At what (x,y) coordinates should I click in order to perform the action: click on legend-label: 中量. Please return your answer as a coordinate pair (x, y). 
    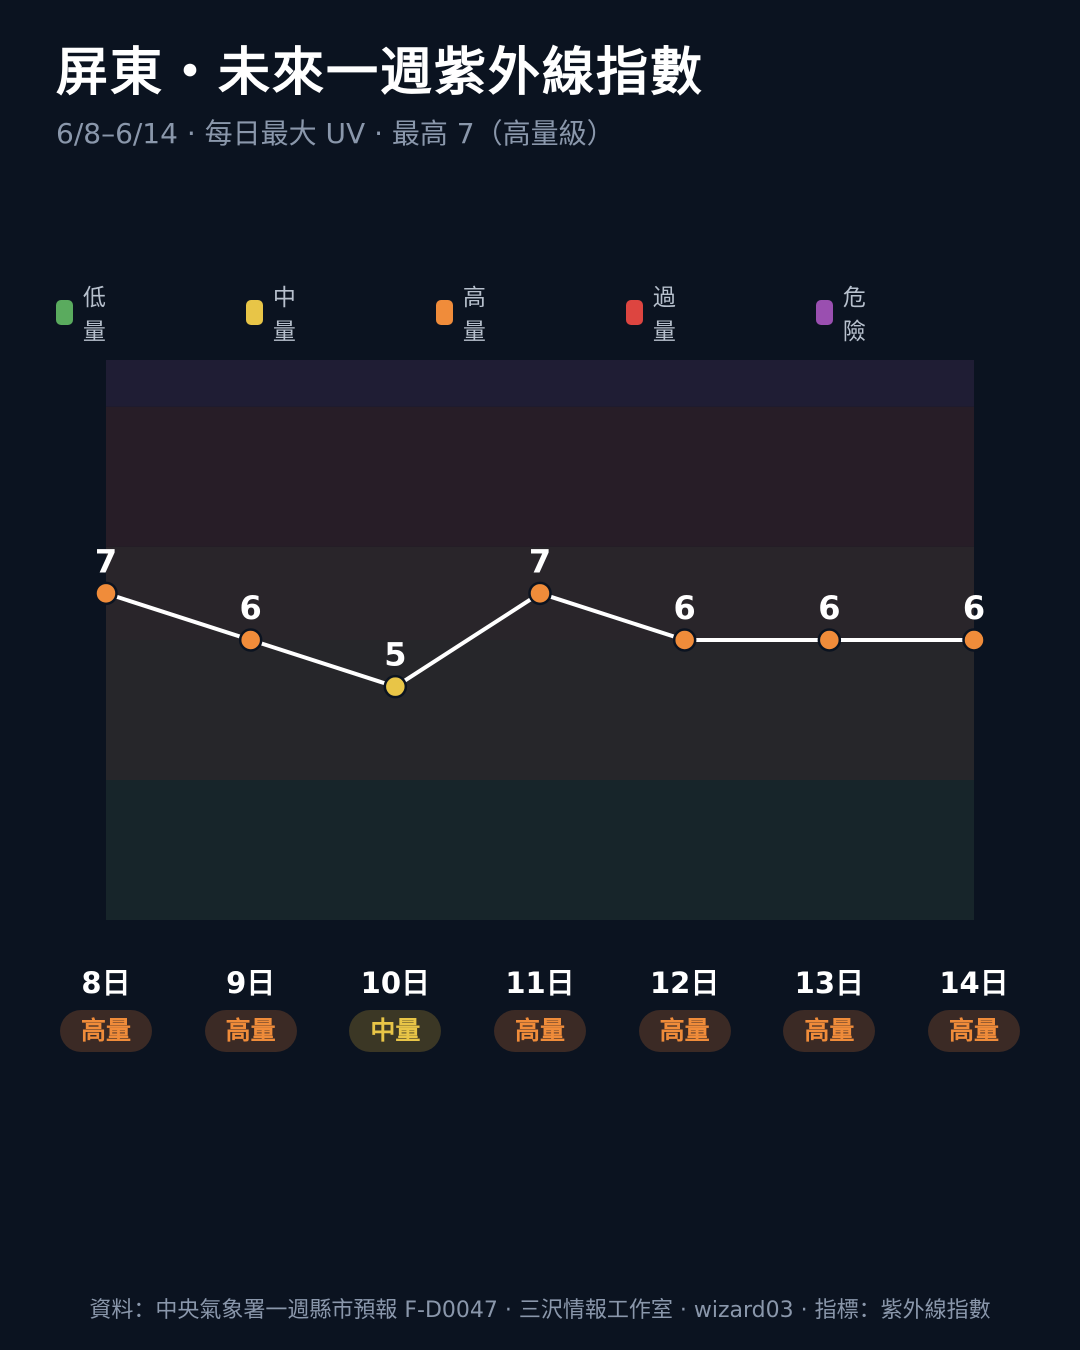
    Looking at the image, I should click on (284, 315).